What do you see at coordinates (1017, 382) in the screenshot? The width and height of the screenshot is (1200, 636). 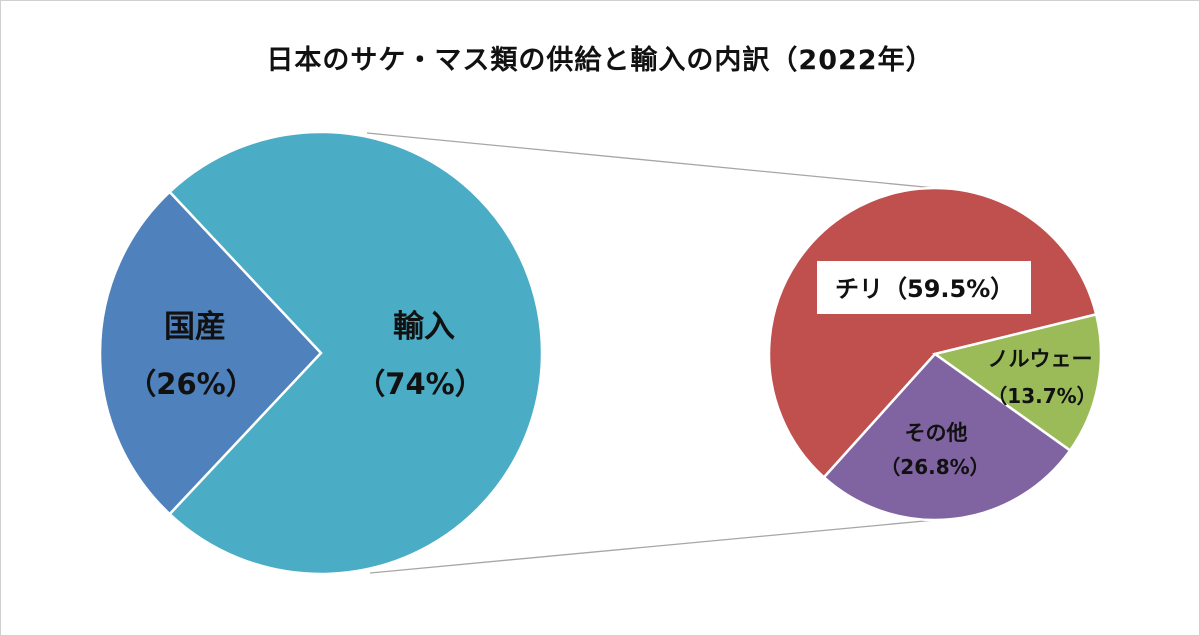 I see `pie-slice-norway` at bounding box center [1017, 382].